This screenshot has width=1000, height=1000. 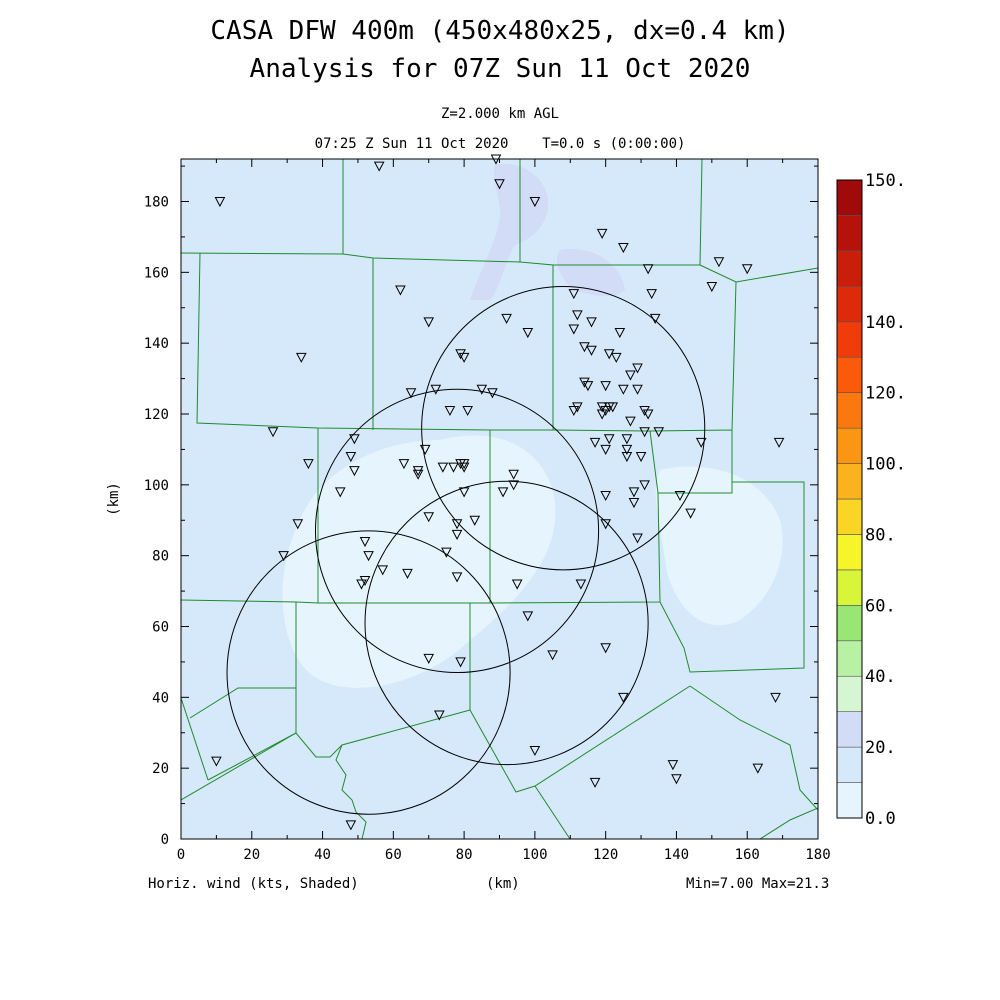 I want to click on range-ring-central, so click(x=506, y=623).